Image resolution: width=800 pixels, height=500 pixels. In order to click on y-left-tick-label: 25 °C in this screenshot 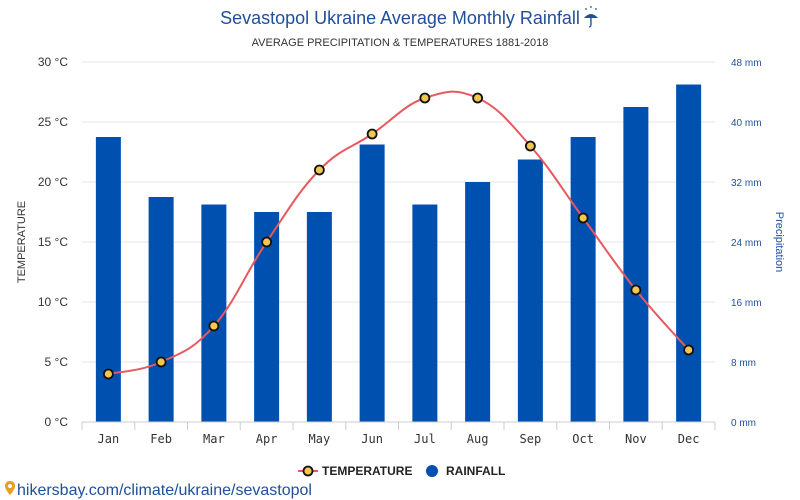, I will do `click(53, 122)`.